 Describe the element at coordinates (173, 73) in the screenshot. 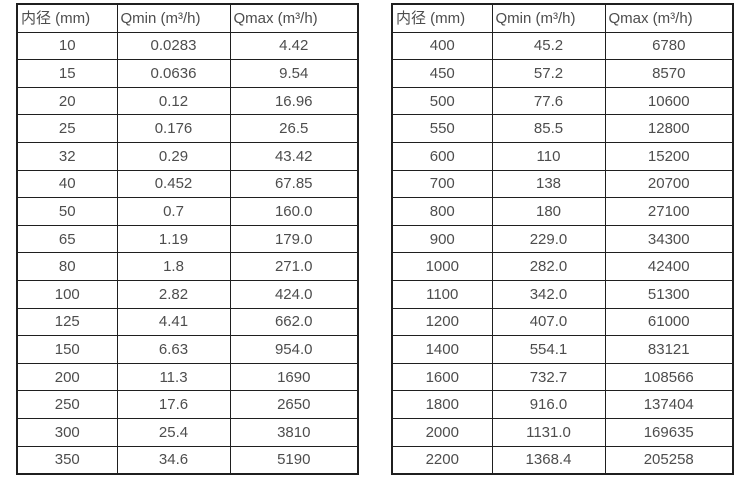

I see `table-cell: 0.0636` at that location.